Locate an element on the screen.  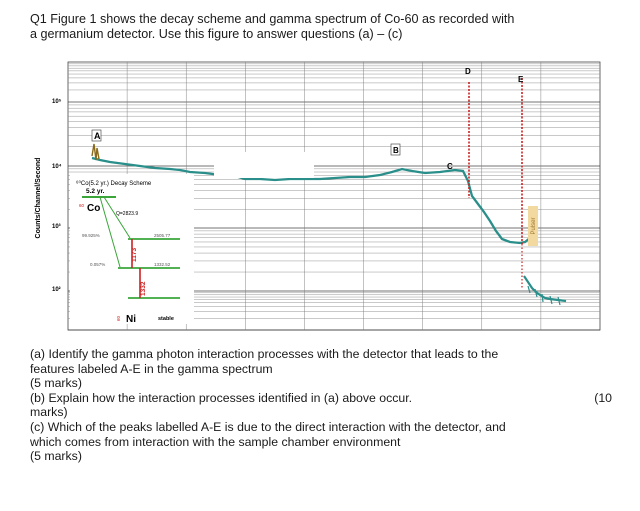
decay-scheme-title: ⁶⁰Co(5.2 yr.) Decay Scheme is located at coordinates (114, 183).